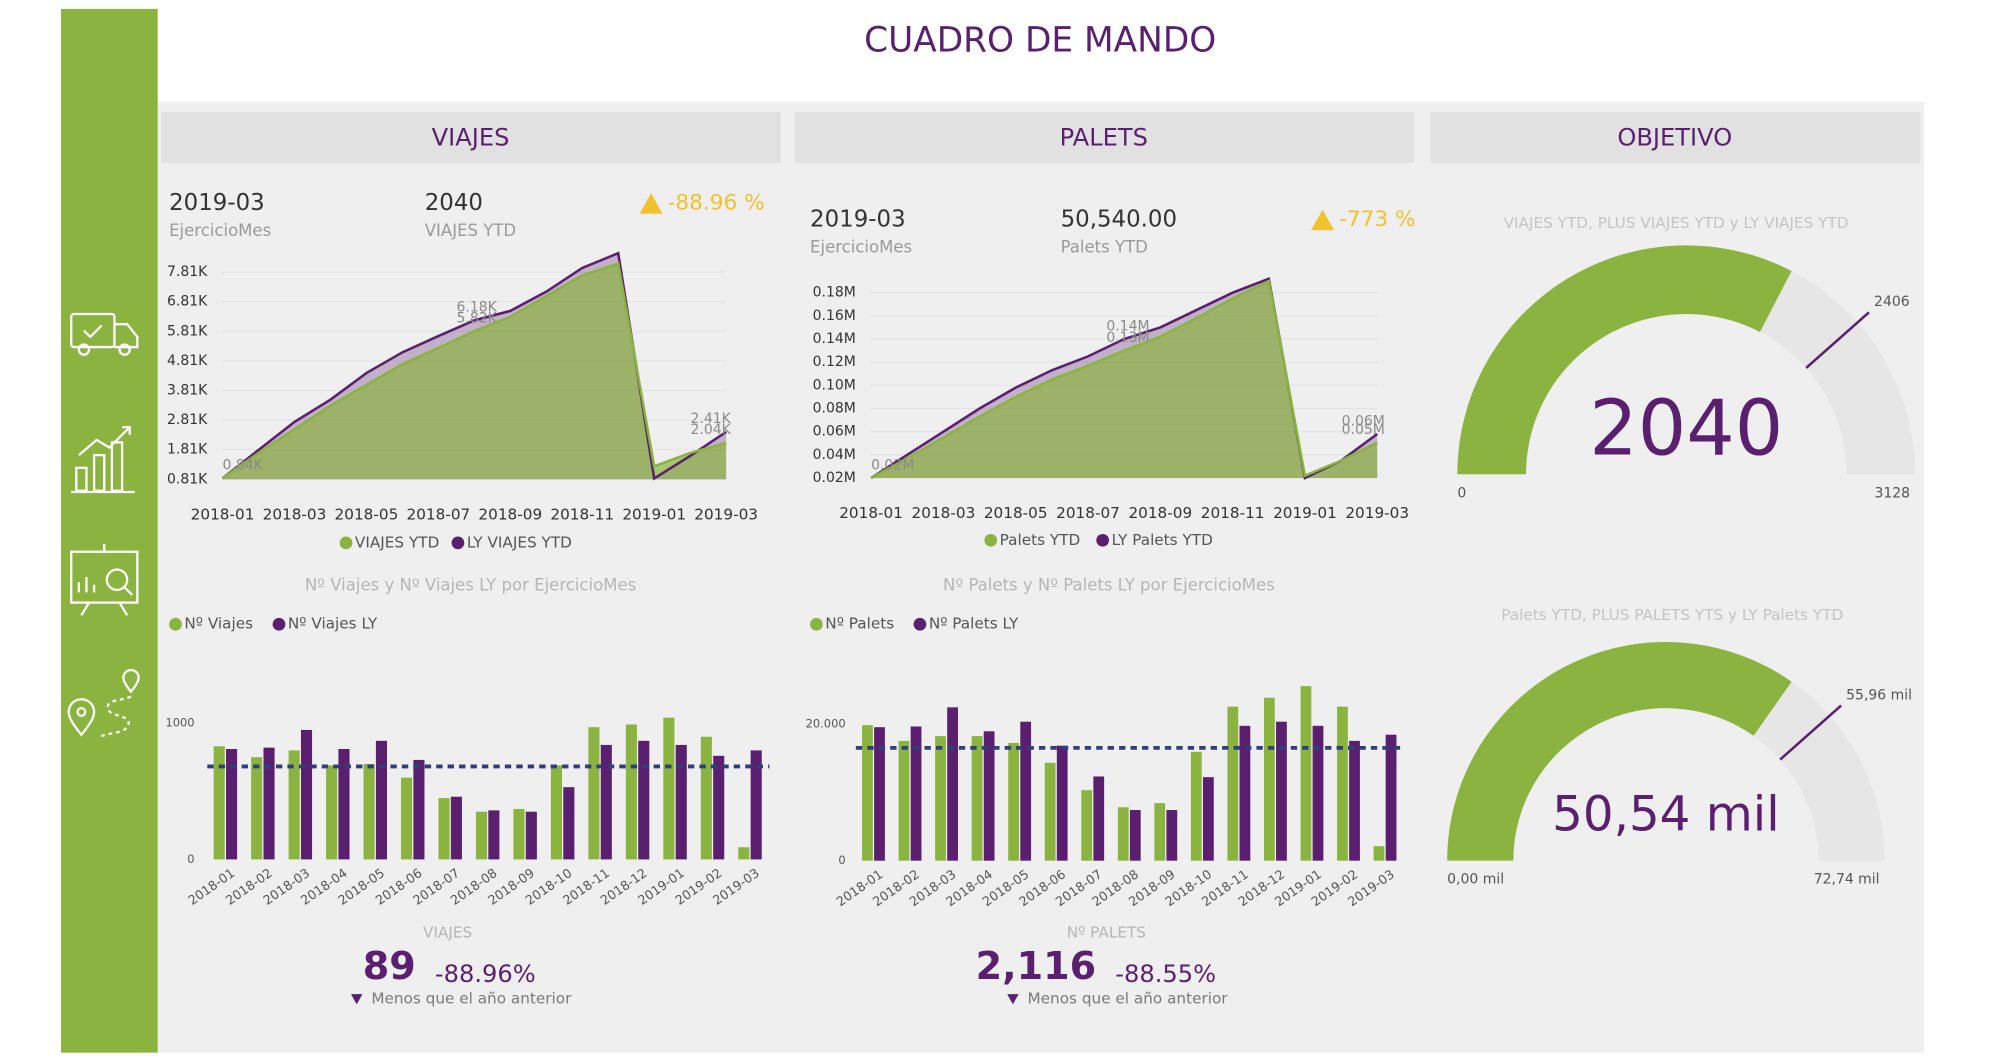 This screenshot has width=1994, height=1059. I want to click on section-title: PALETS, so click(1104, 138).